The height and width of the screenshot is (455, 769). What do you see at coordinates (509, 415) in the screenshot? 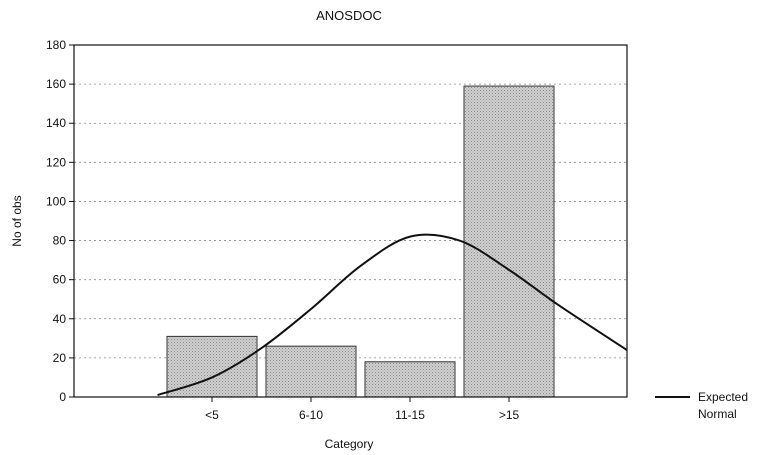
I see `x-tick-label: >15` at bounding box center [509, 415].